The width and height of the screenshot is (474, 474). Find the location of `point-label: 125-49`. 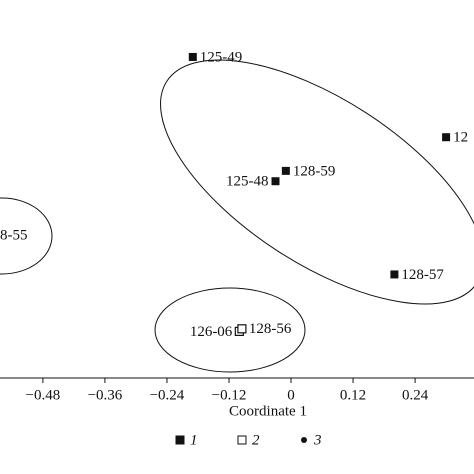

point-label: 125-49 is located at coordinates (221, 57).